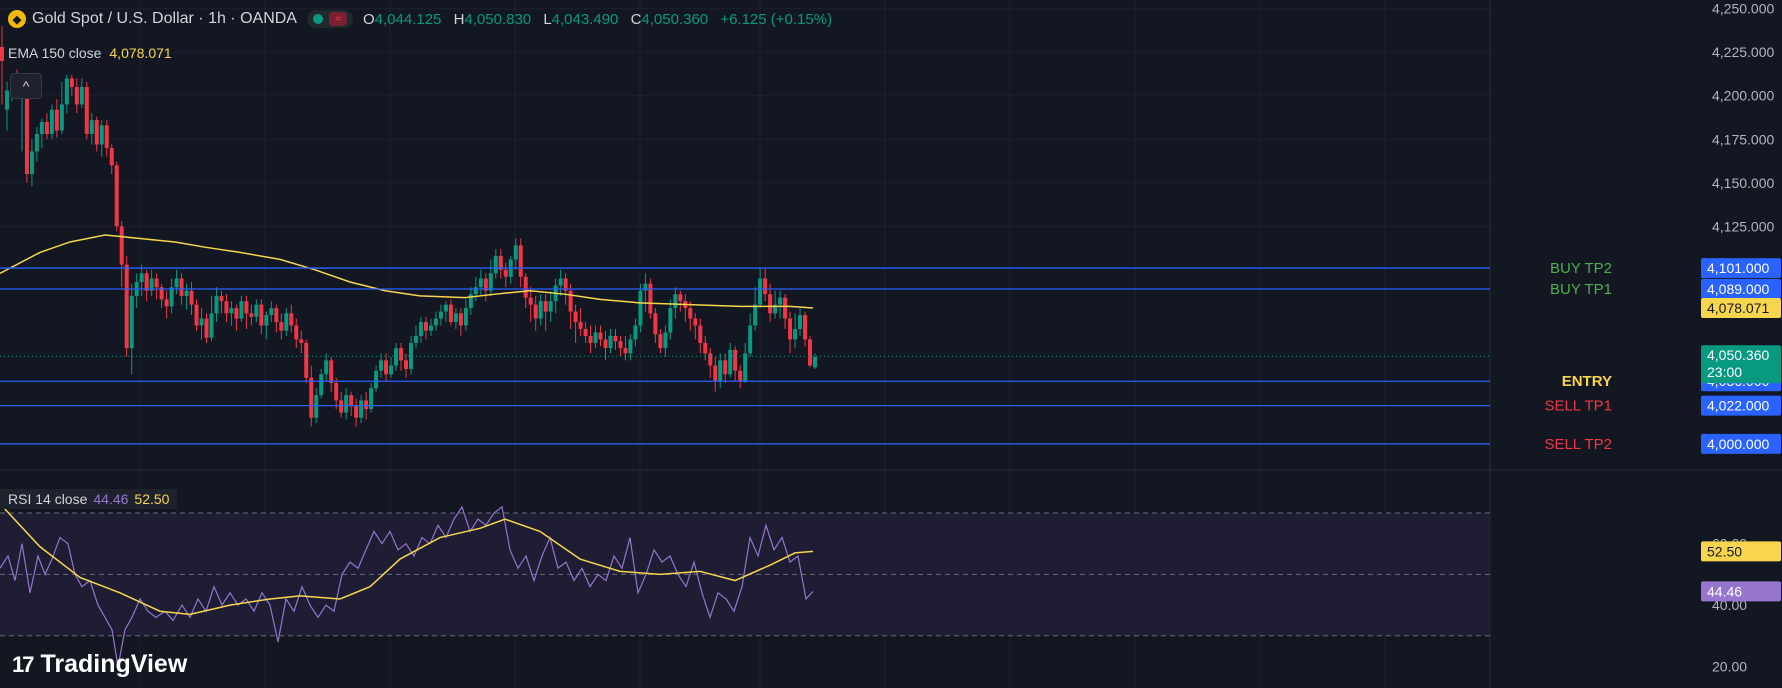 The image size is (1782, 688). I want to click on collapse-legend-button: ^, so click(26, 86).